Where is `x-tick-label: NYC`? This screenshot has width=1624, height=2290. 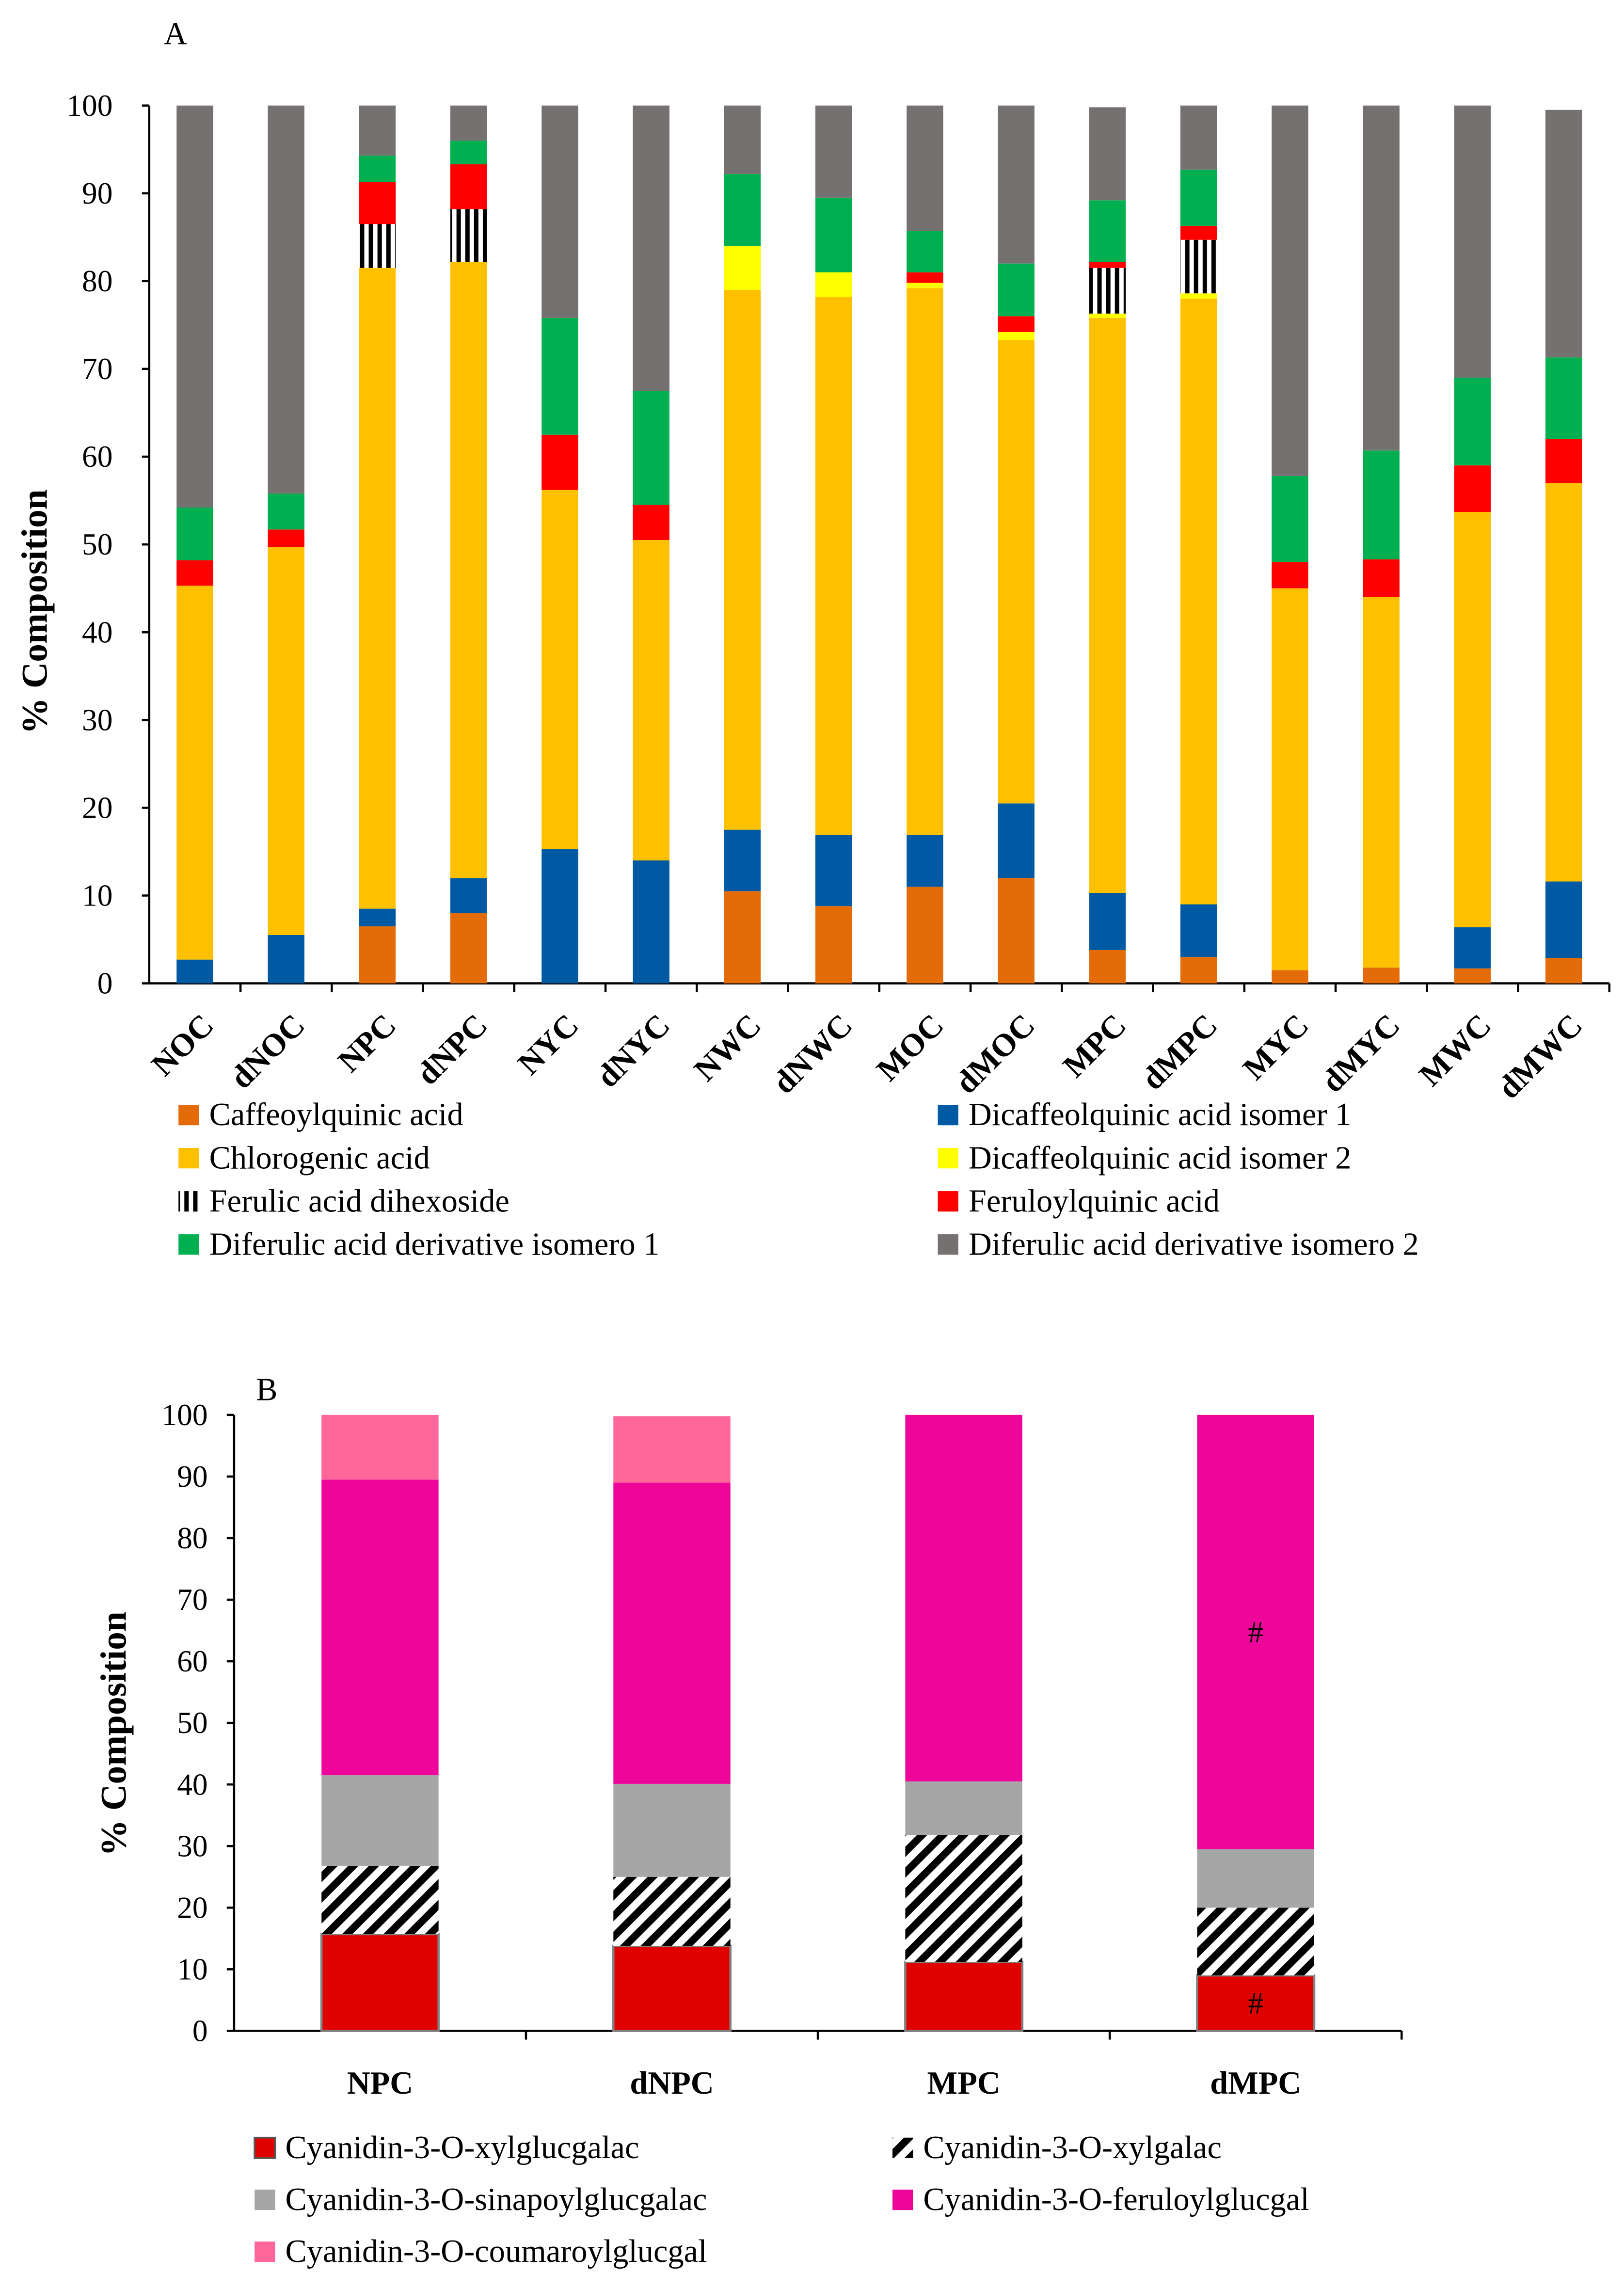
x-tick-label: NYC is located at coordinates (549, 1044).